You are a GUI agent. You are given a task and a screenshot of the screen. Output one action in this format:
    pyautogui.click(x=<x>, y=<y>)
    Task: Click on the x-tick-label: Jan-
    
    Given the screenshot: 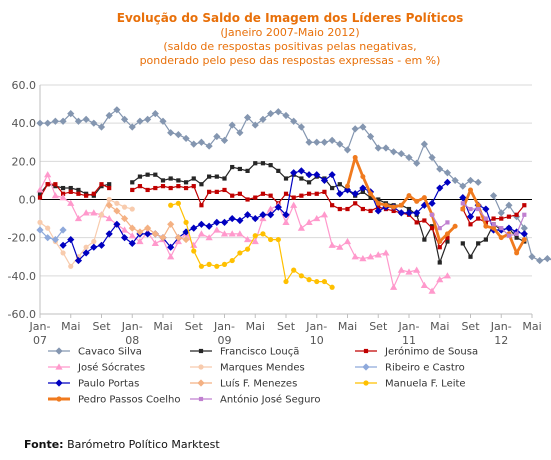 What is the action you would take?
    pyautogui.click(x=501, y=326)
    